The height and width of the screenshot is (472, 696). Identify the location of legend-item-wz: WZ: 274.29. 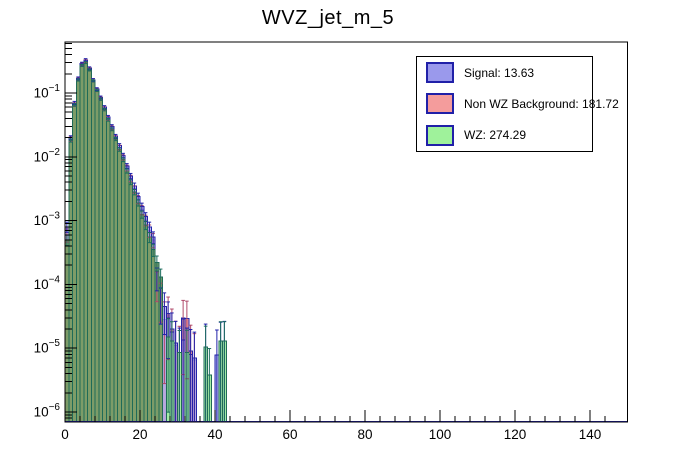
(504, 135).